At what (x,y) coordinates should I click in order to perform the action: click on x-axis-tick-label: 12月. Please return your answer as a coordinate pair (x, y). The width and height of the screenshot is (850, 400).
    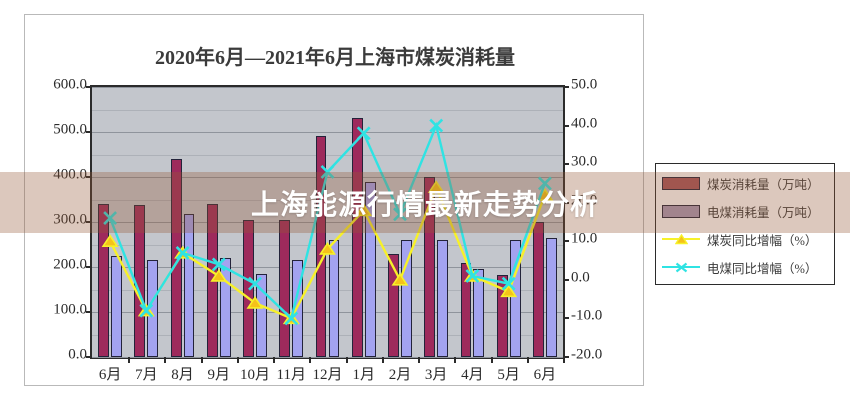
    Looking at the image, I should click on (327, 375).